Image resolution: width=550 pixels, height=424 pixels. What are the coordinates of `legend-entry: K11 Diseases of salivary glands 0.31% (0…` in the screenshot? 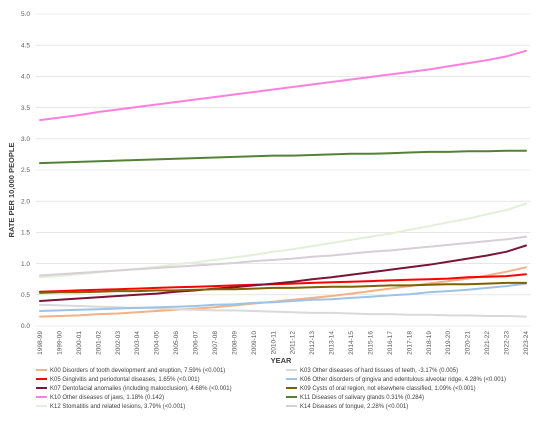 It's located at (362, 398).